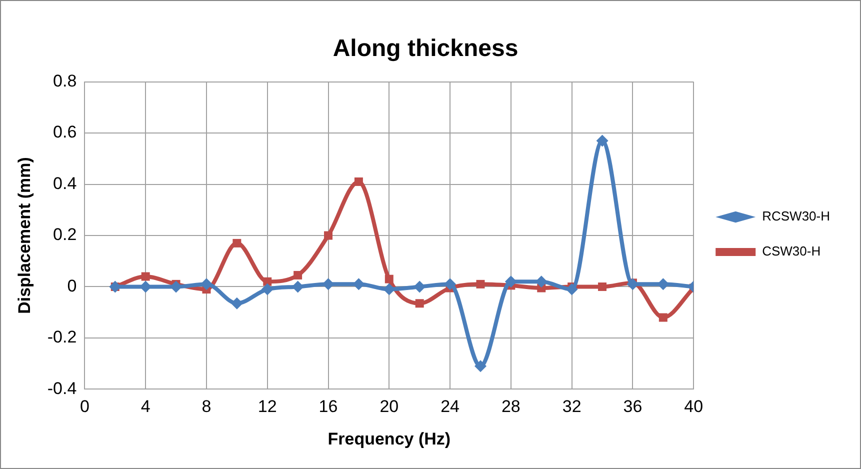 The width and height of the screenshot is (861, 469). Describe the element at coordinates (62, 388) in the screenshot. I see `y-tick-label: -0.4` at that location.